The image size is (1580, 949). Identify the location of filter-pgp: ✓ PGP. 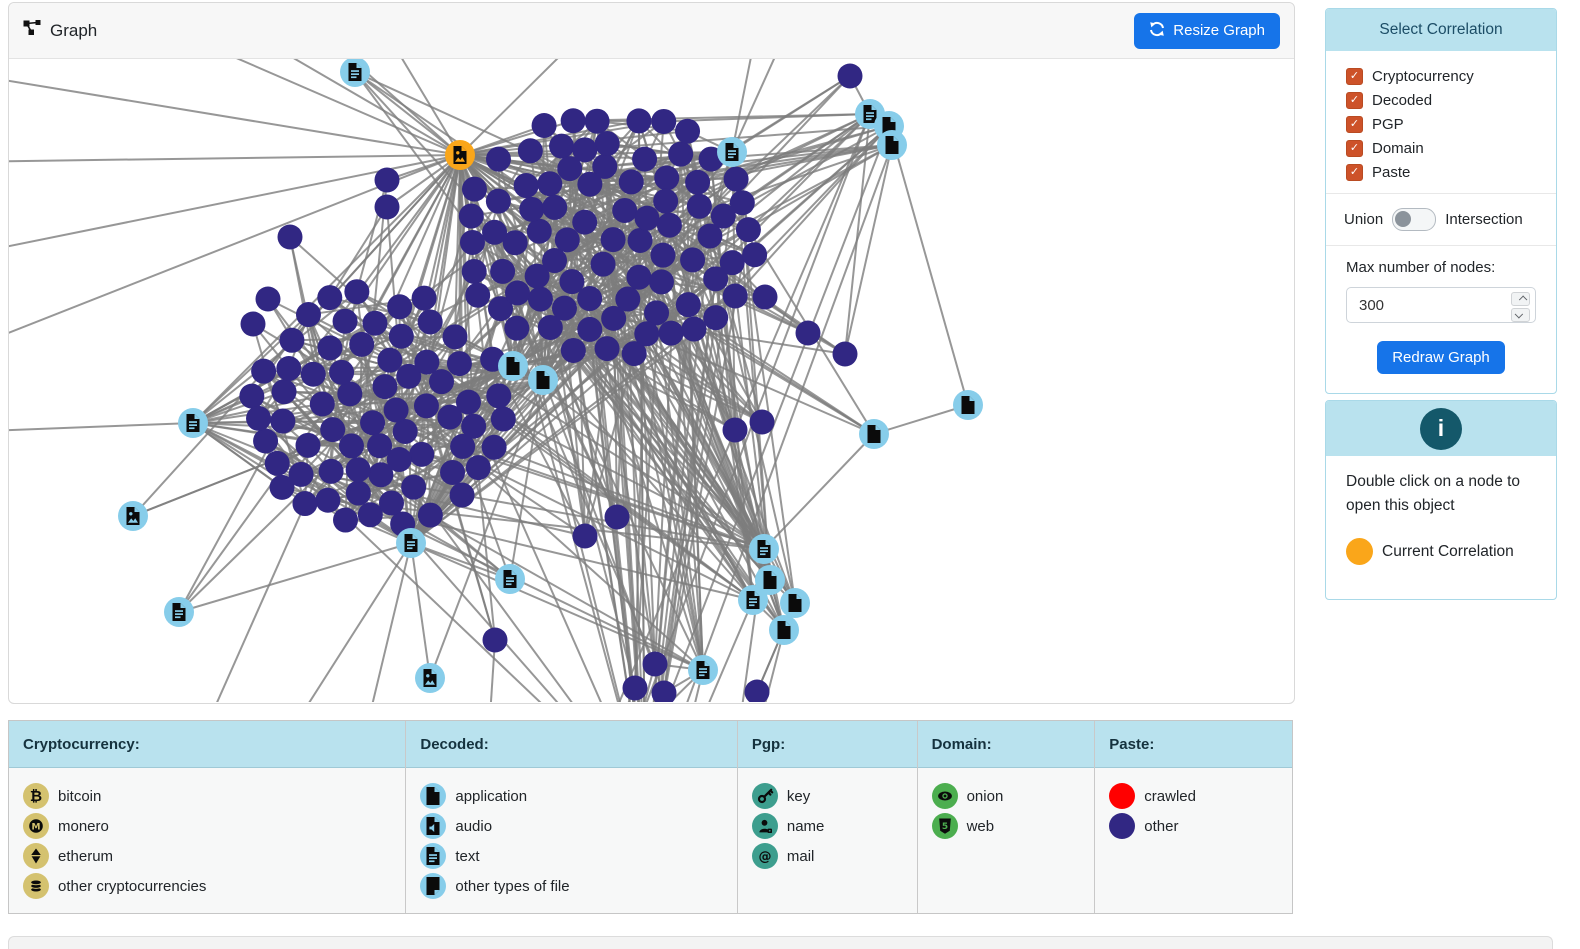
(1451, 124).